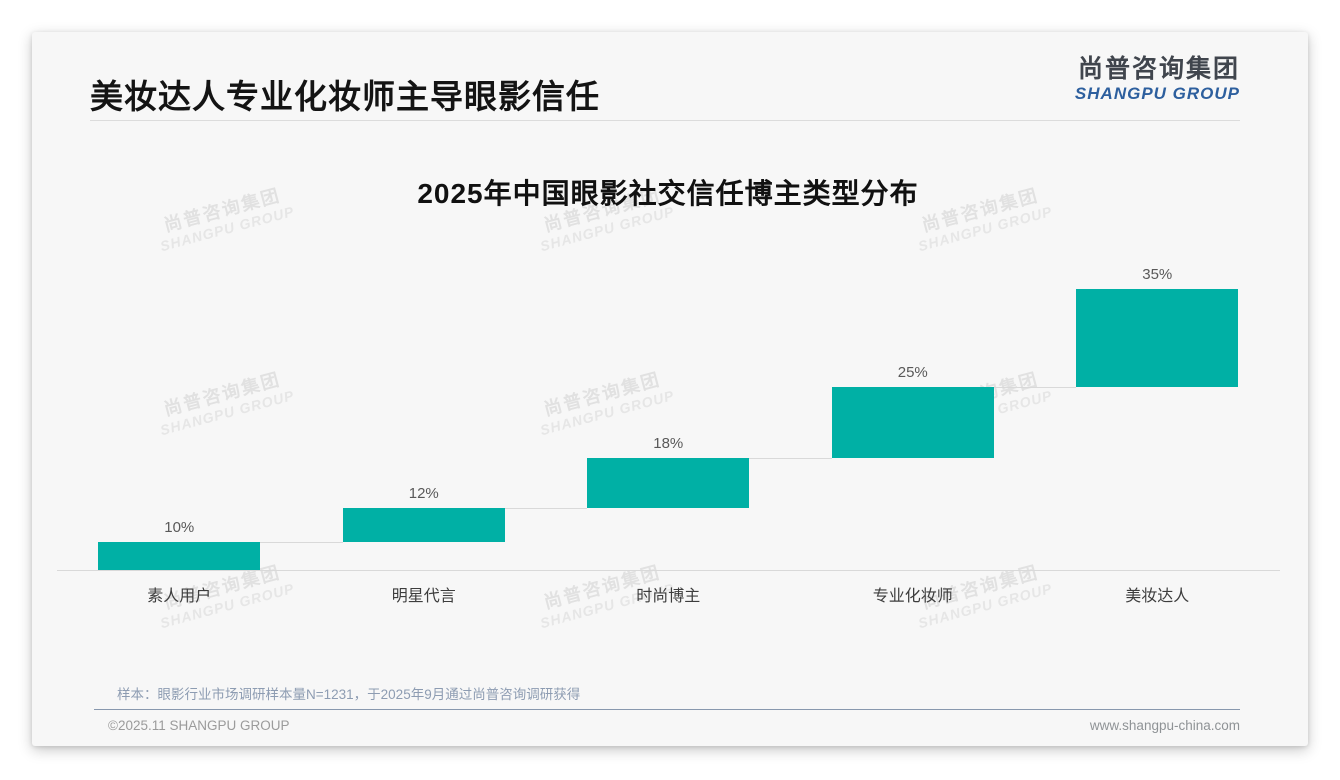  Describe the element at coordinates (668, 483) in the screenshot. I see `chart-bar-时尚博主` at that location.